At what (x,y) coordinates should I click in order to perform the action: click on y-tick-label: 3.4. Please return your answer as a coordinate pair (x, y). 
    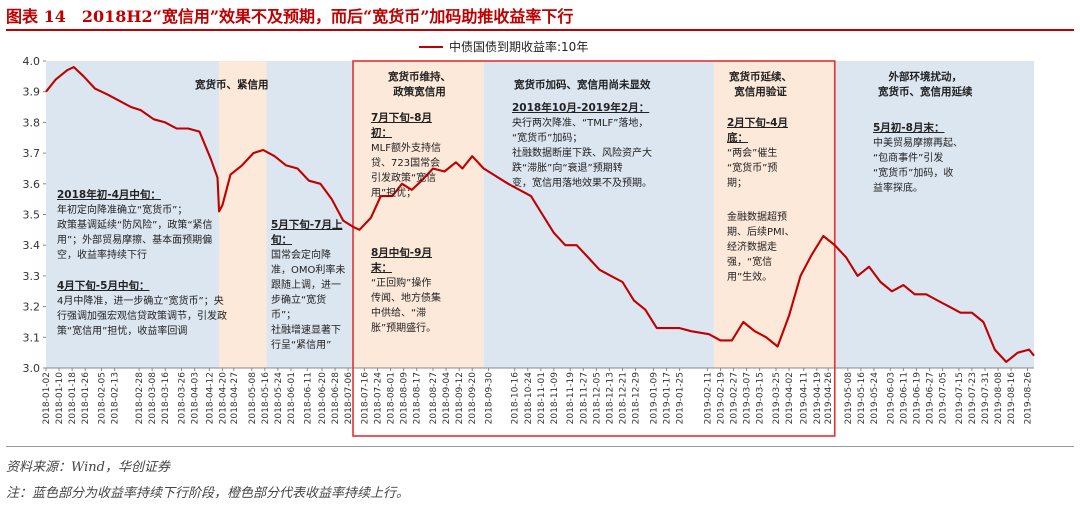
    Looking at the image, I should click on (32, 245).